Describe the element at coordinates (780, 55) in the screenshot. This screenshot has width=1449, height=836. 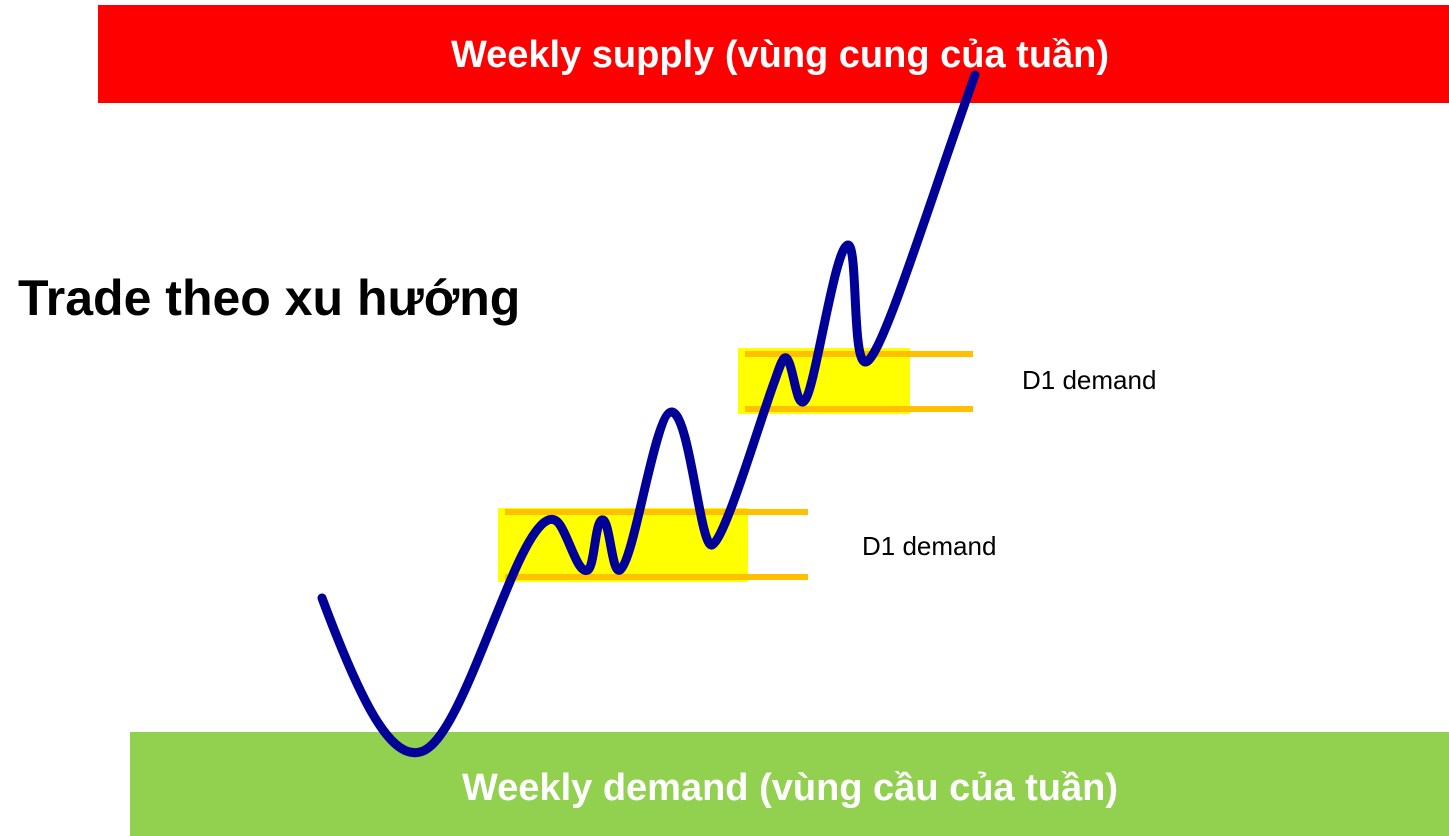
I see `supply-label: Weekly supply (vùng cung của tuần)` at that location.